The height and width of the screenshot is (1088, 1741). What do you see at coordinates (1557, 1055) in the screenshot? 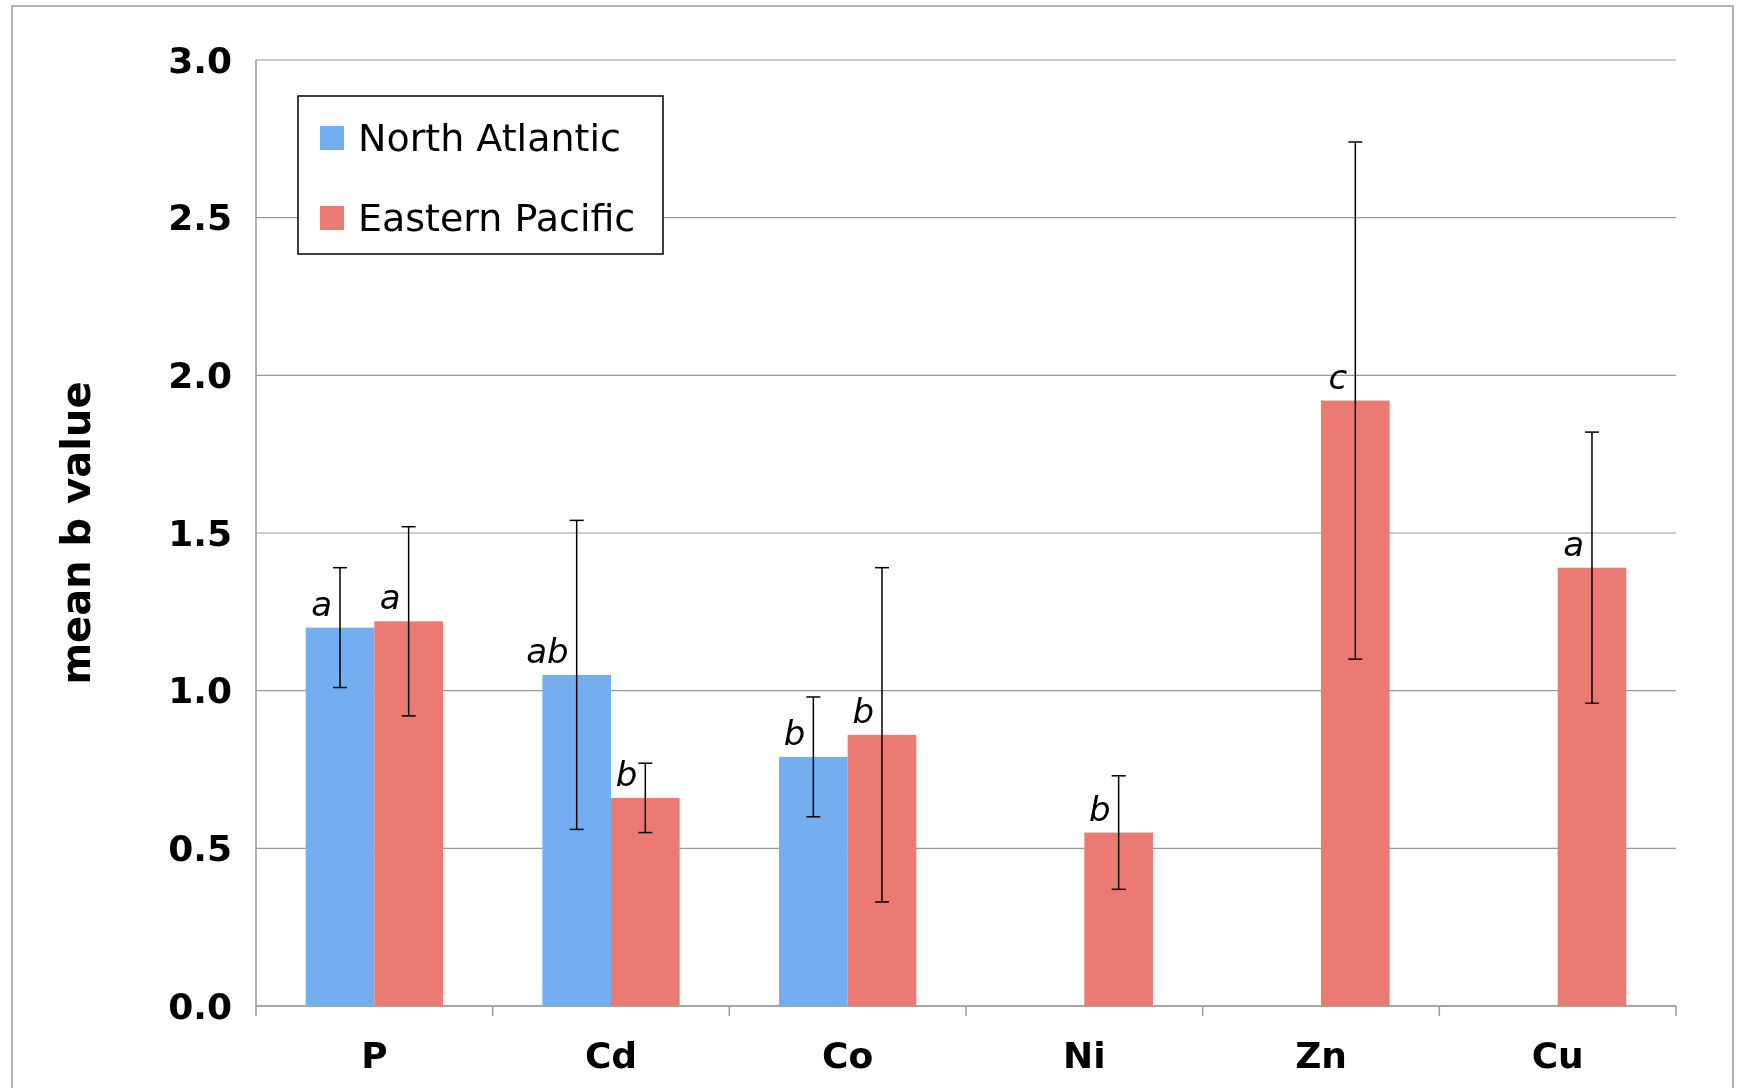
I see `x-tick-label: Cu` at bounding box center [1557, 1055].